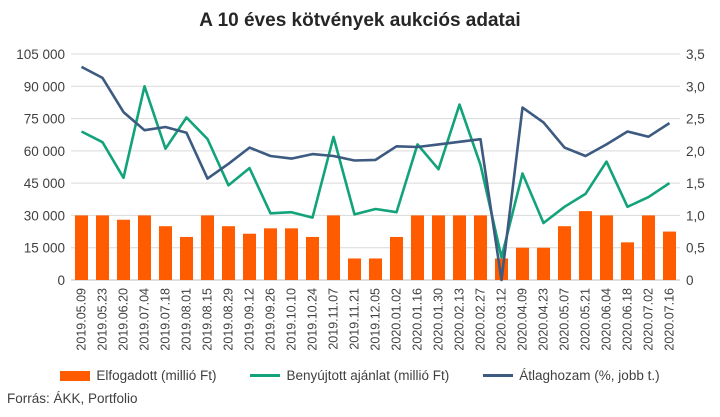 The height and width of the screenshot is (417, 720). What do you see at coordinates (292, 319) in the screenshot?
I see `x-tick-label: 2019.10.10` at bounding box center [292, 319].